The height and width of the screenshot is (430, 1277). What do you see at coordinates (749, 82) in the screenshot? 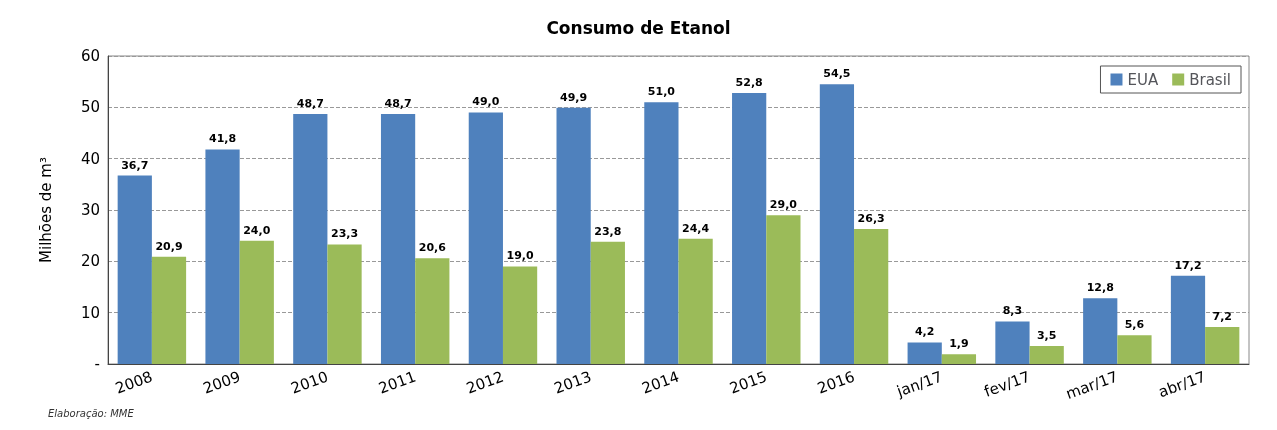
I see `data-label: 52,8` at bounding box center [749, 82].